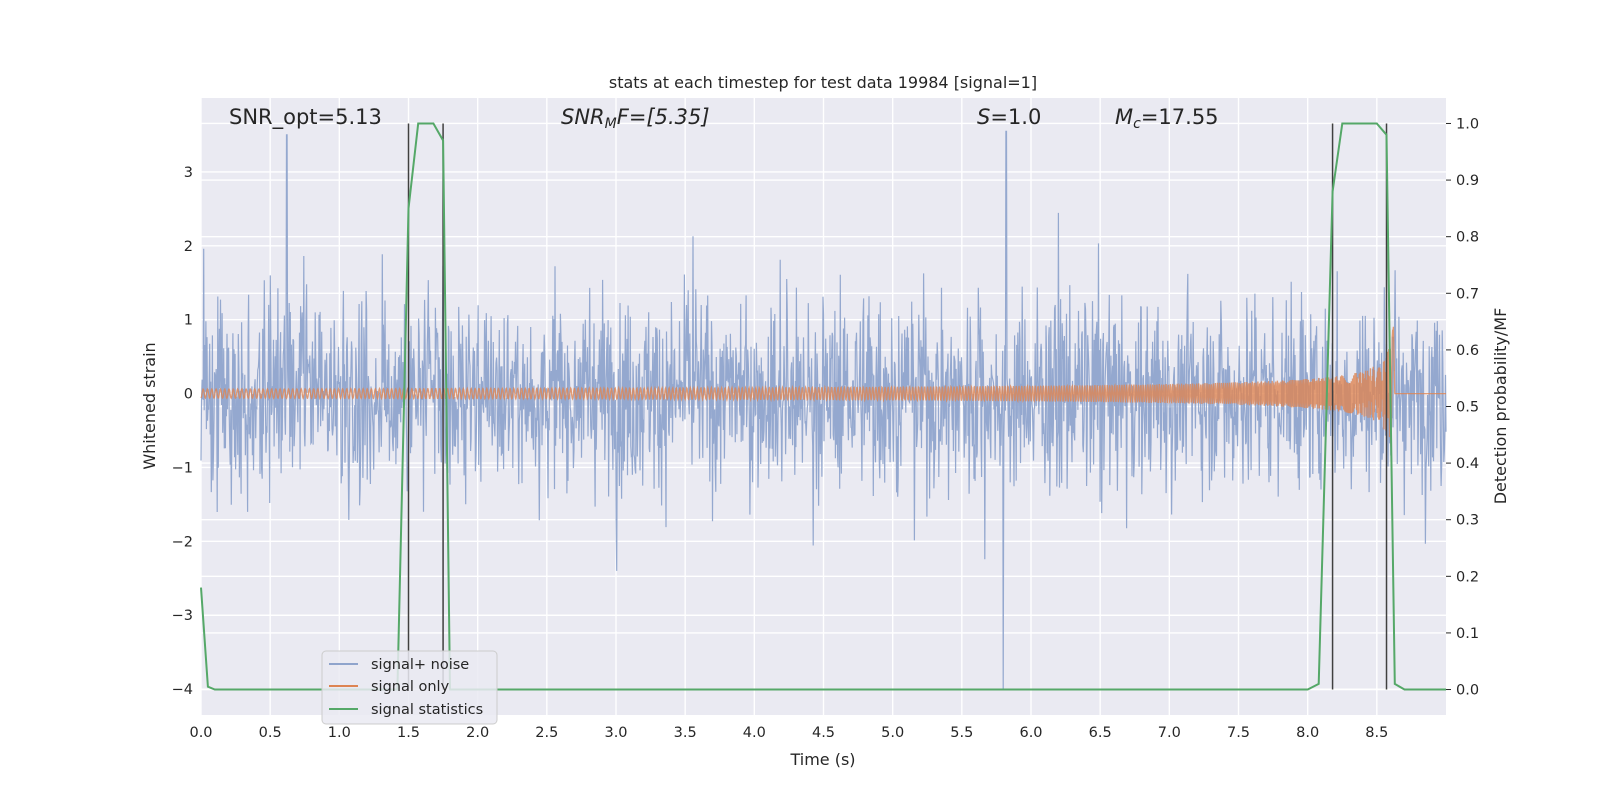 The width and height of the screenshot is (1600, 800). What do you see at coordinates (615, 733) in the screenshot?
I see `x-tick-label-6: 3.0` at bounding box center [615, 733].